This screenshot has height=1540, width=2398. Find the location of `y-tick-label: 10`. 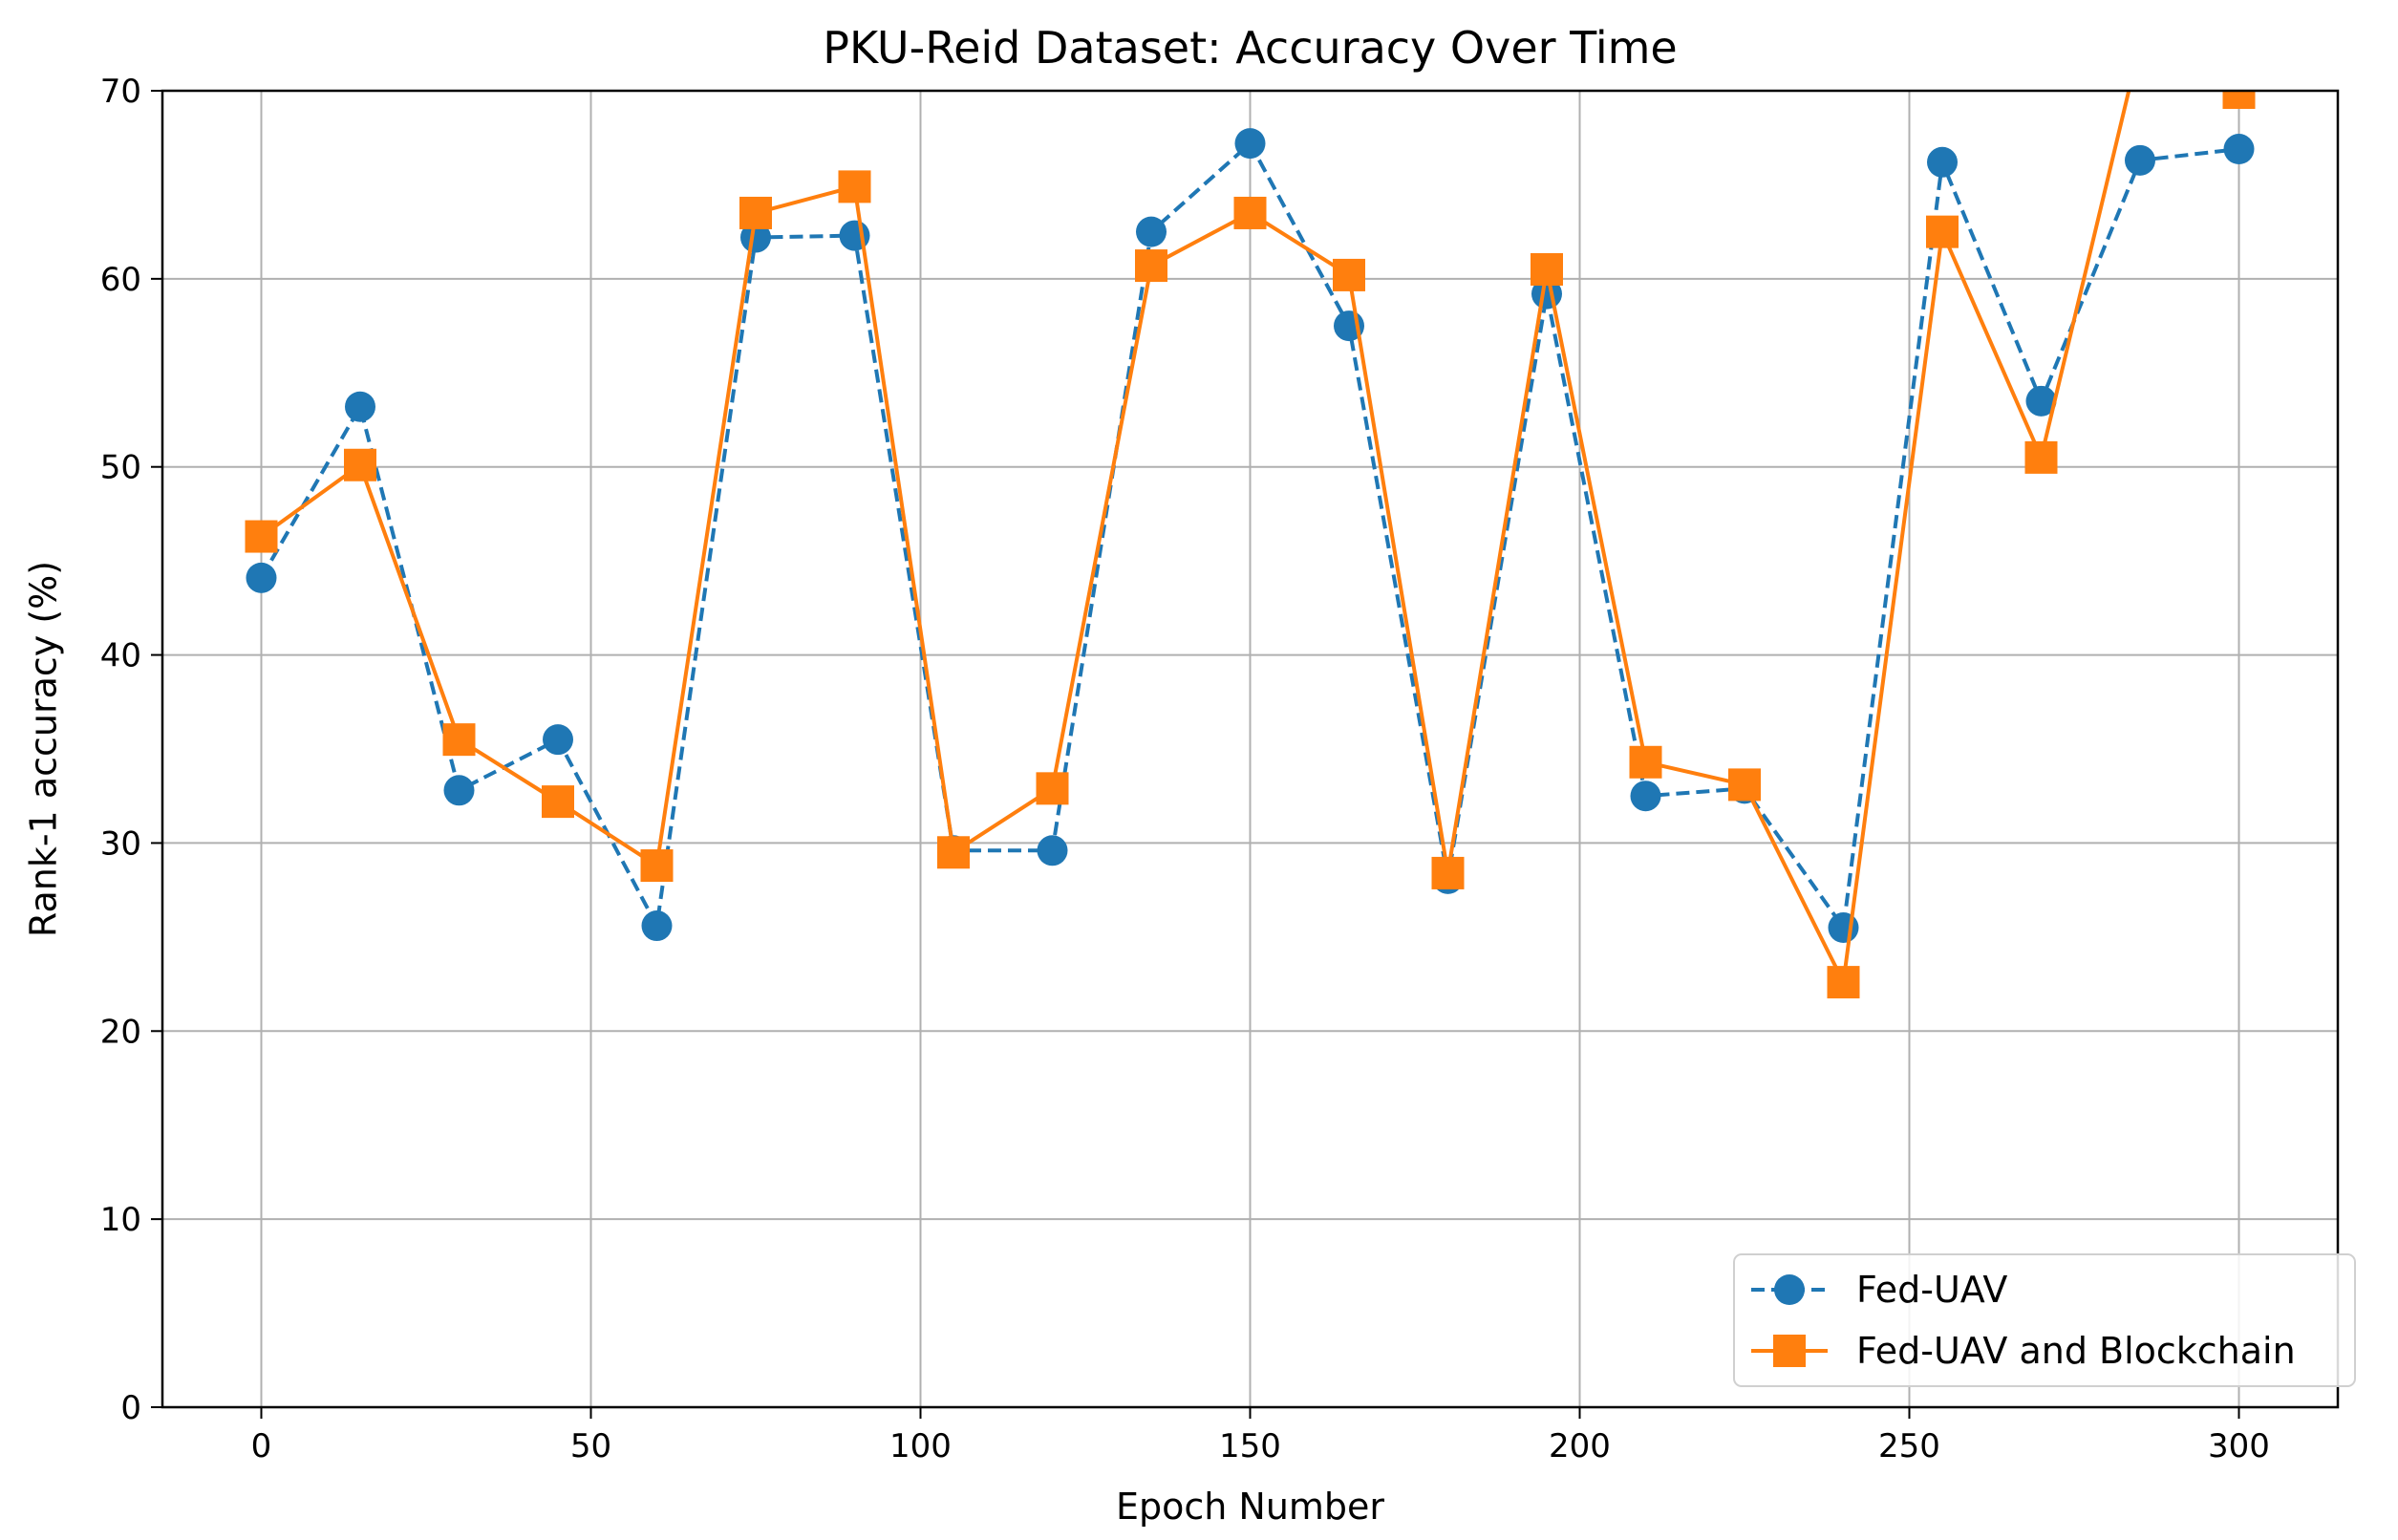

y-tick-label: 10 is located at coordinates (120, 1220).